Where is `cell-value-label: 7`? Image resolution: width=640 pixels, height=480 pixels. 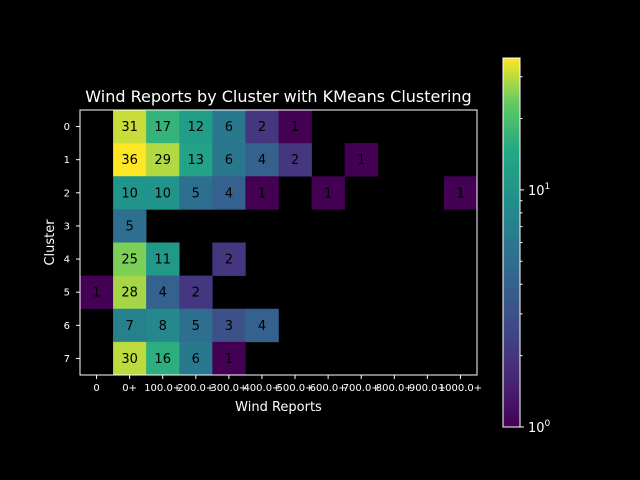
cell-value-label: 7 is located at coordinates (129, 326).